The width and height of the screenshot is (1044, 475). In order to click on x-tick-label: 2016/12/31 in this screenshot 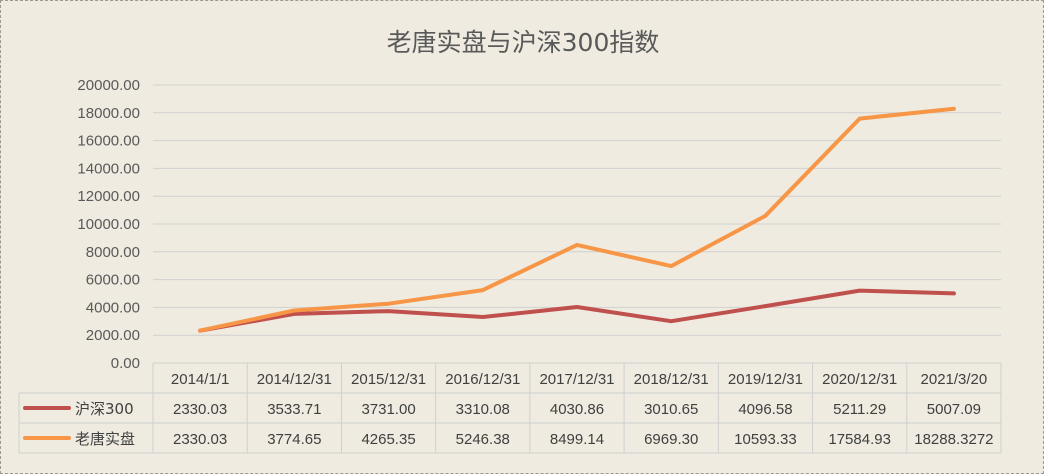, I will do `click(482, 379)`.